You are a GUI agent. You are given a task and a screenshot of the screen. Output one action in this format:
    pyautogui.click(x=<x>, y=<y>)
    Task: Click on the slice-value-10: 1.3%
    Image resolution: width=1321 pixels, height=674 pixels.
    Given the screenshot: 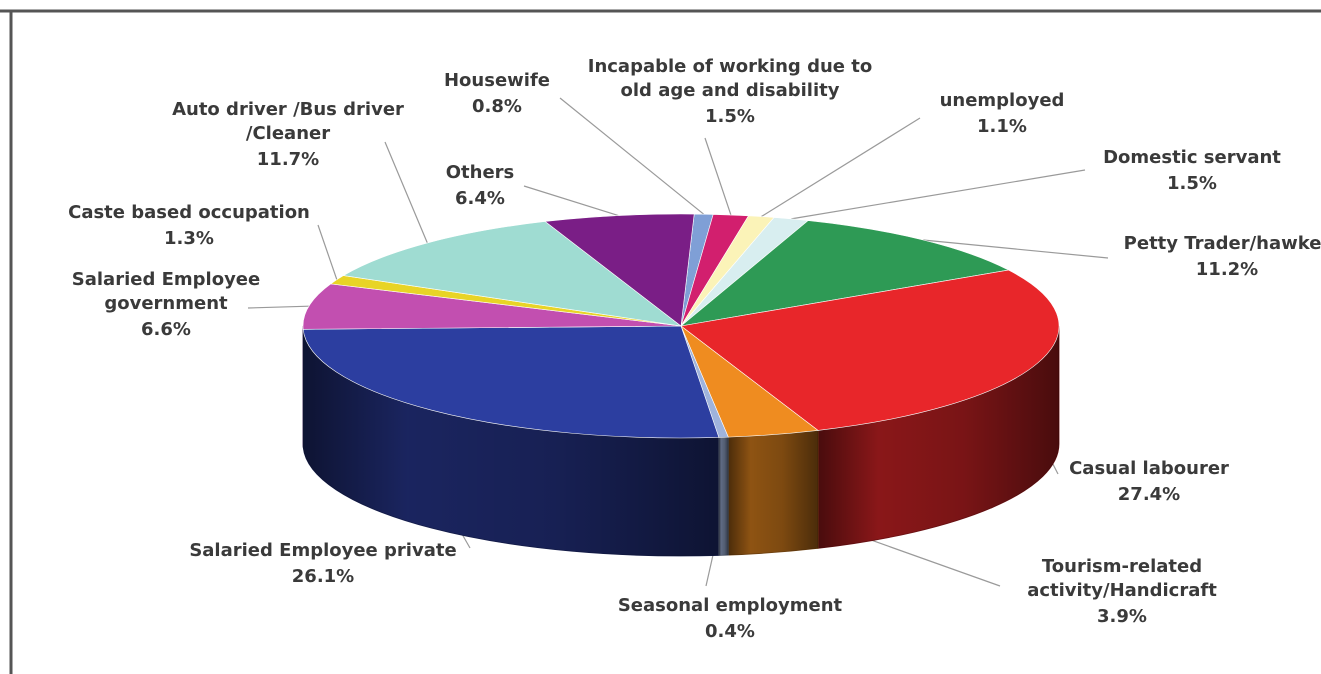 What is the action you would take?
    pyautogui.click(x=189, y=238)
    